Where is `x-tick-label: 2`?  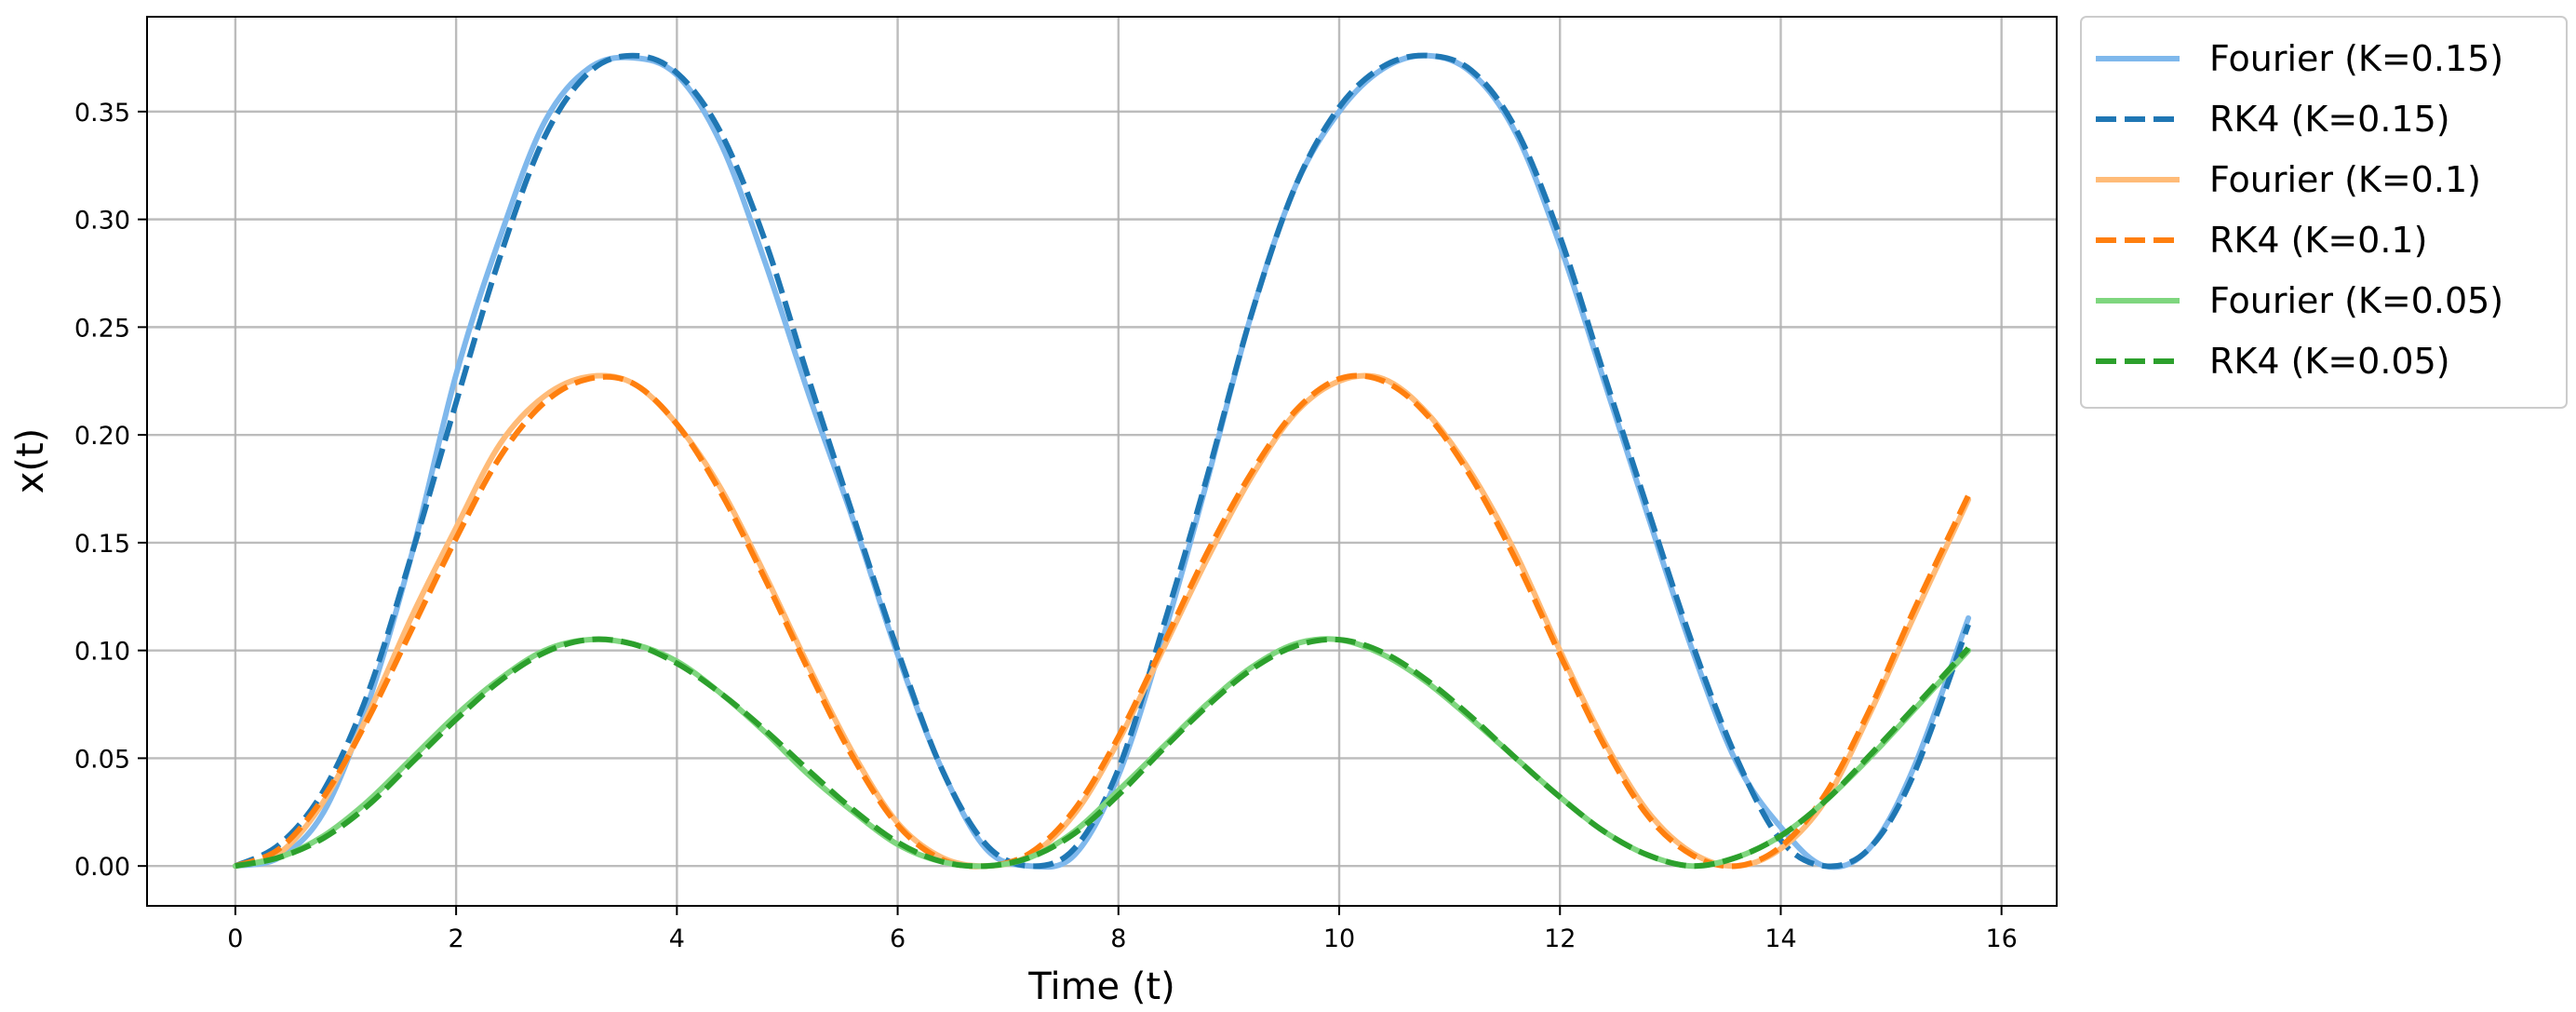
x-tick-label: 2 is located at coordinates (456, 938).